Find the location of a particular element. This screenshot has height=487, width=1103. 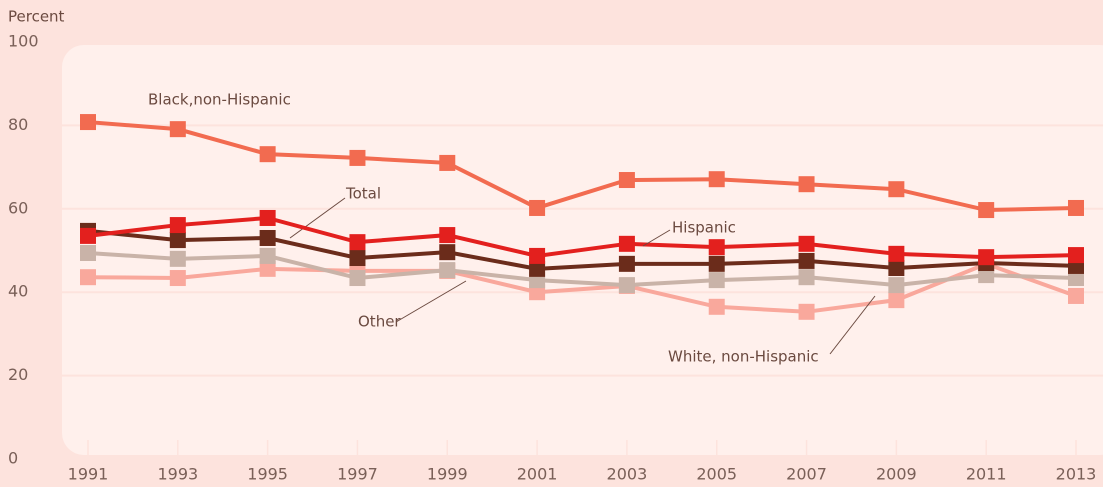

y-tick-label: 40 is located at coordinates (18, 291).